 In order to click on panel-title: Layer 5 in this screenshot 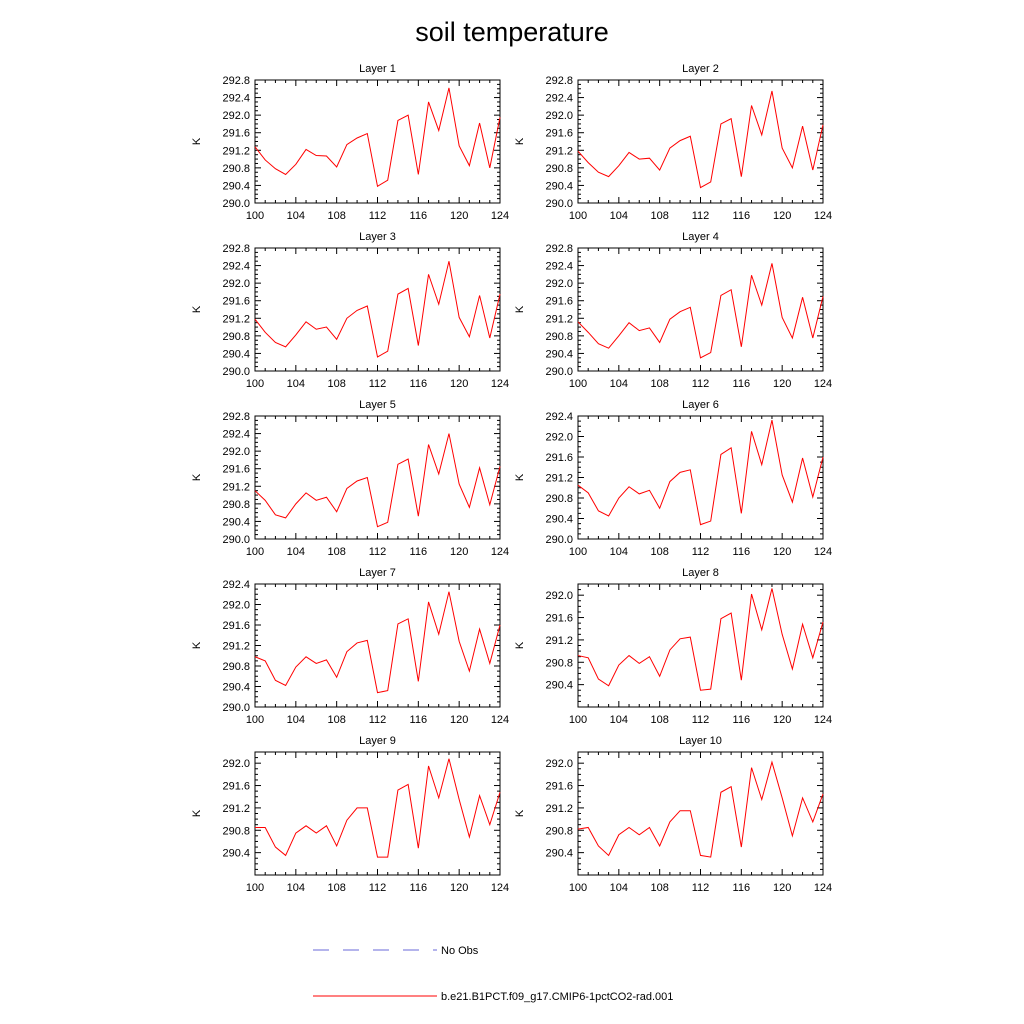, I will do `click(377, 405)`.